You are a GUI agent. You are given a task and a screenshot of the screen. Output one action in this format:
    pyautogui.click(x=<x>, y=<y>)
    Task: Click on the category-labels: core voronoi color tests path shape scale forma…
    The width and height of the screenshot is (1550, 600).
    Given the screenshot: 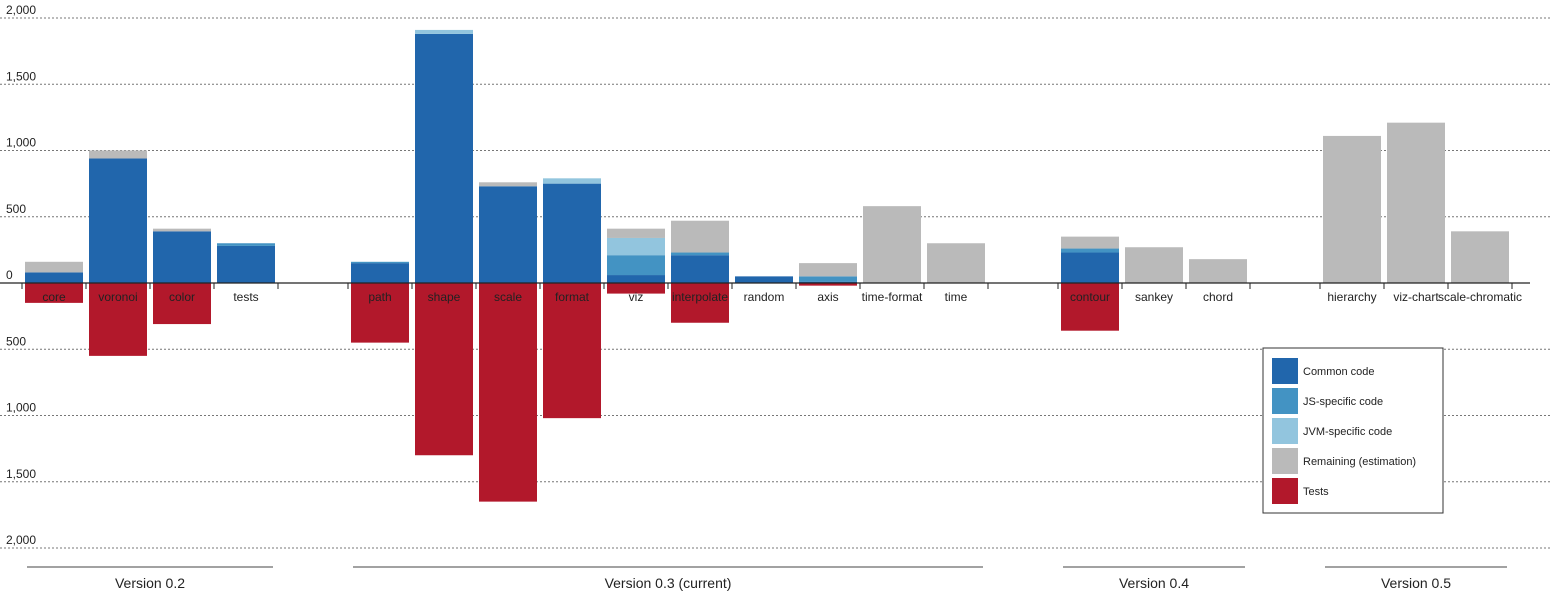 What is the action you would take?
    pyautogui.click(x=782, y=297)
    